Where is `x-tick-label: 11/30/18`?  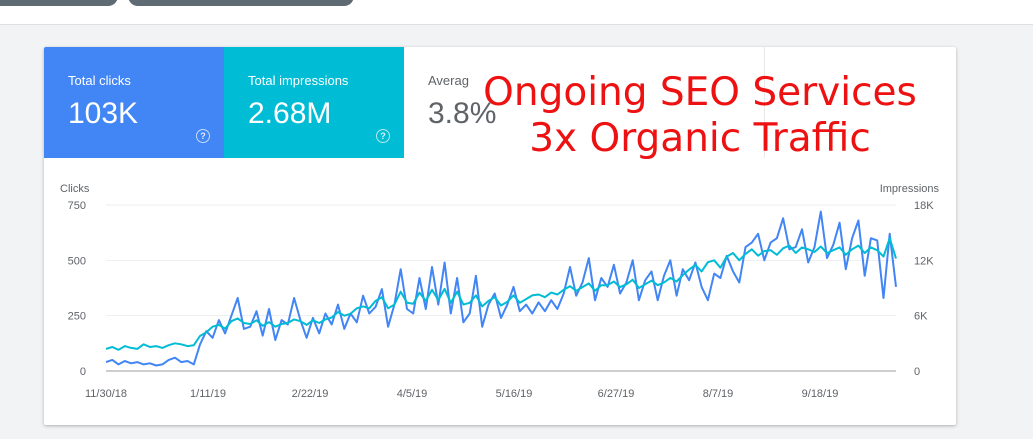 x-tick-label: 11/30/18 is located at coordinates (106, 394).